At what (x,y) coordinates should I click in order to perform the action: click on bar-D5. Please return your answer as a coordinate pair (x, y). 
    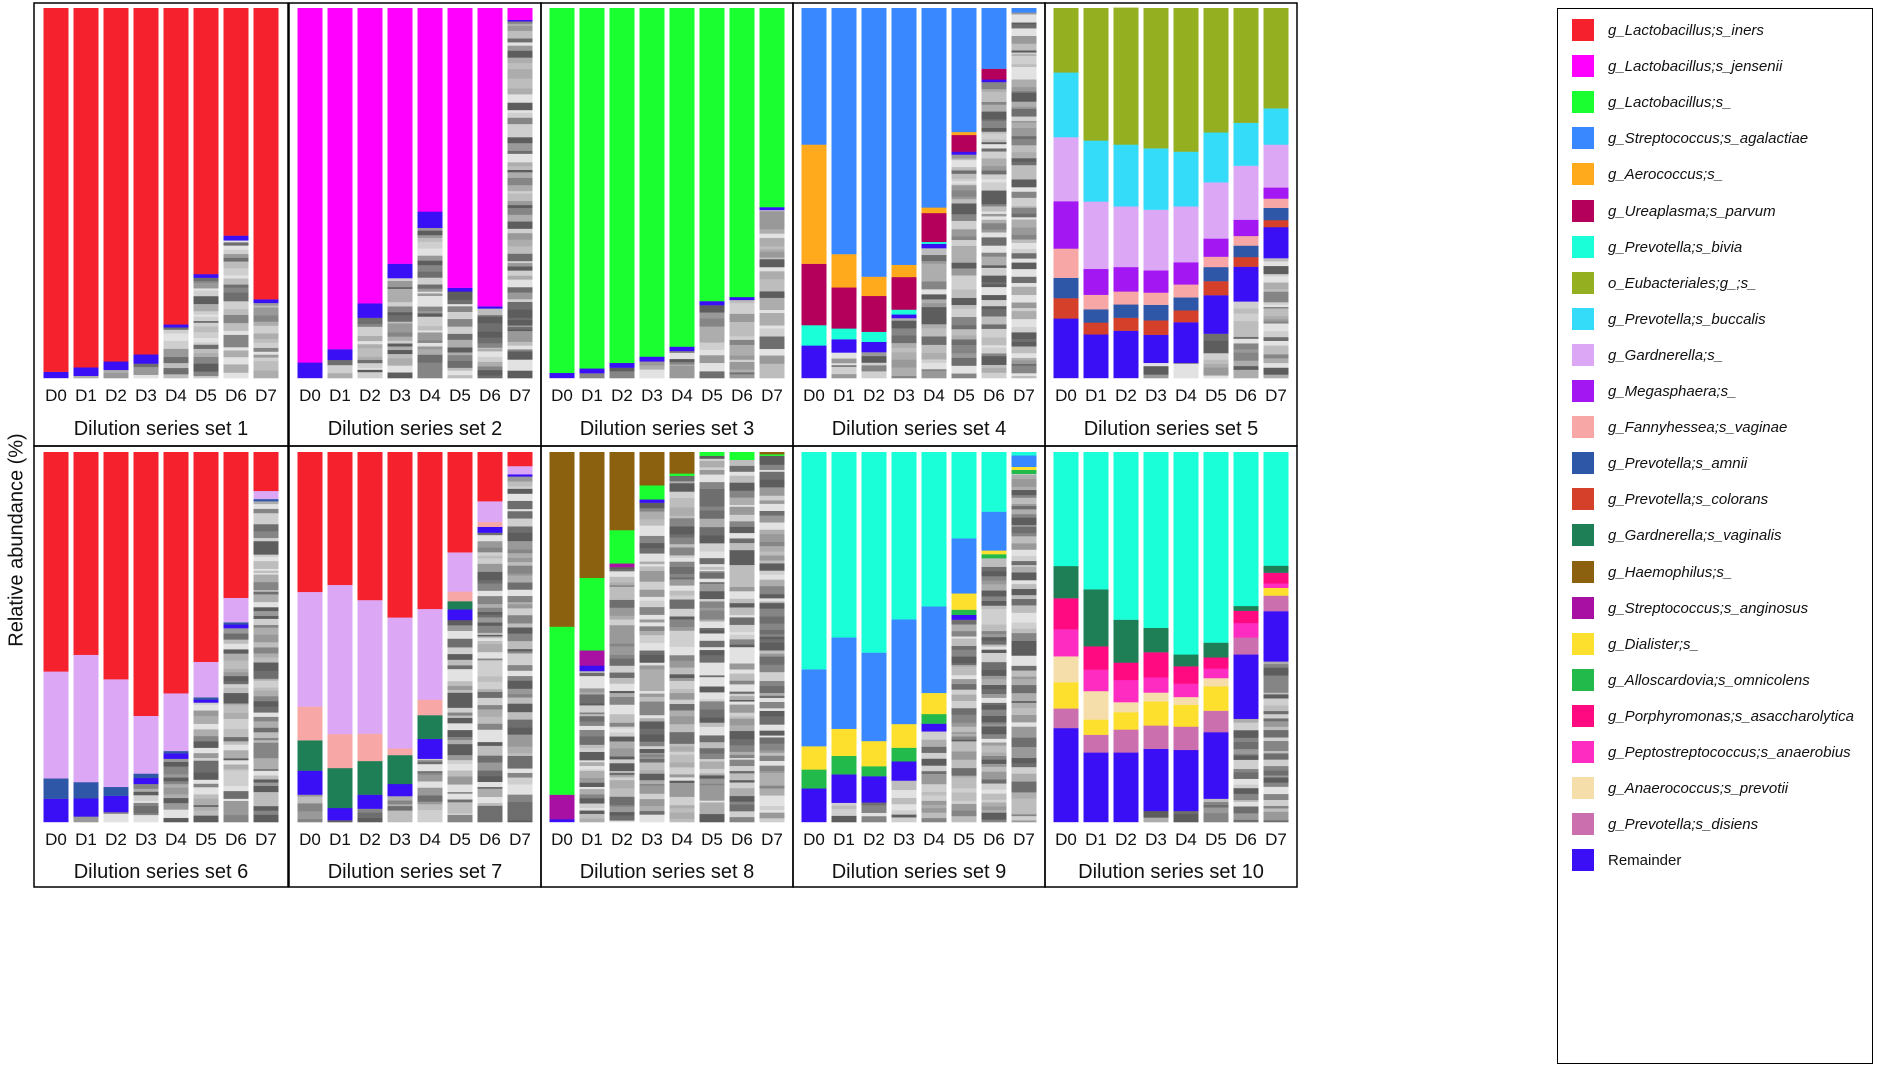
    Looking at the image, I should click on (712, 193).